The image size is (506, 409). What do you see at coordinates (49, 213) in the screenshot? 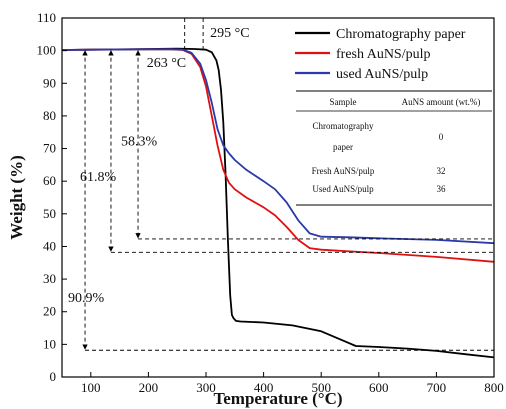
I see `y-tick-label: 50` at bounding box center [49, 213].